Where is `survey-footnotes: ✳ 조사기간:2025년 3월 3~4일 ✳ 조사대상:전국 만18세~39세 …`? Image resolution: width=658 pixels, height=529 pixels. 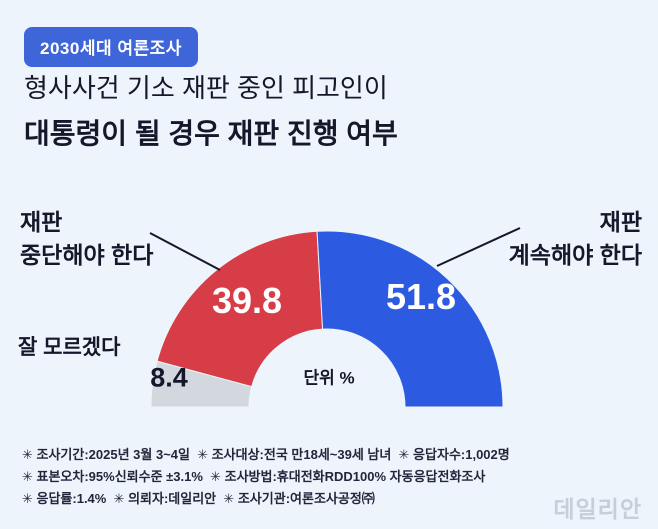
survey-footnotes: ✳ 조사기간:2025년 3월 3~4일 ✳ 조사대상:전국 만18세~39세 … is located at coordinates (266, 477).